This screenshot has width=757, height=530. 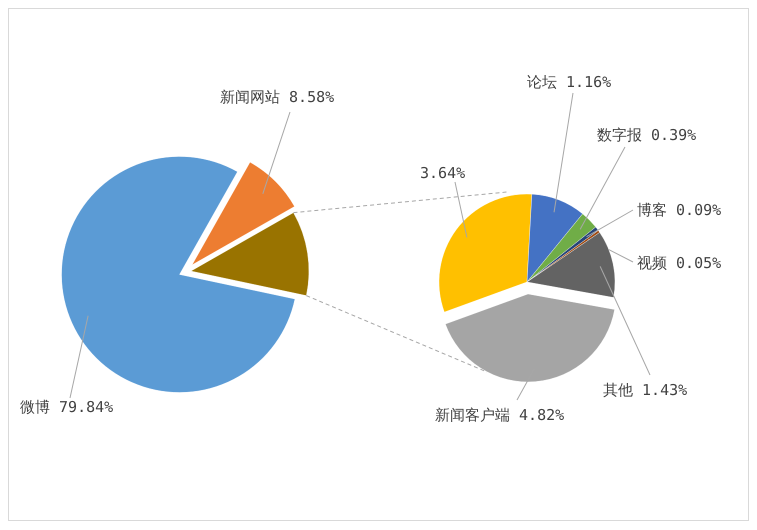 I want to click on slice-label: 新闻网站 8.58%, so click(x=277, y=97).